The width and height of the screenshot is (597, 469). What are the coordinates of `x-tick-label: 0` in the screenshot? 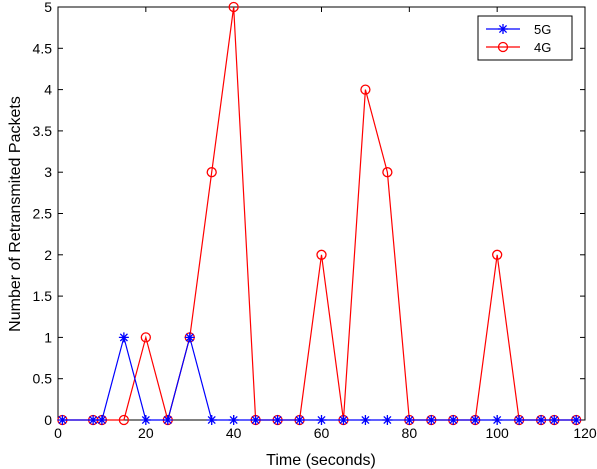 It's located at (58, 433).